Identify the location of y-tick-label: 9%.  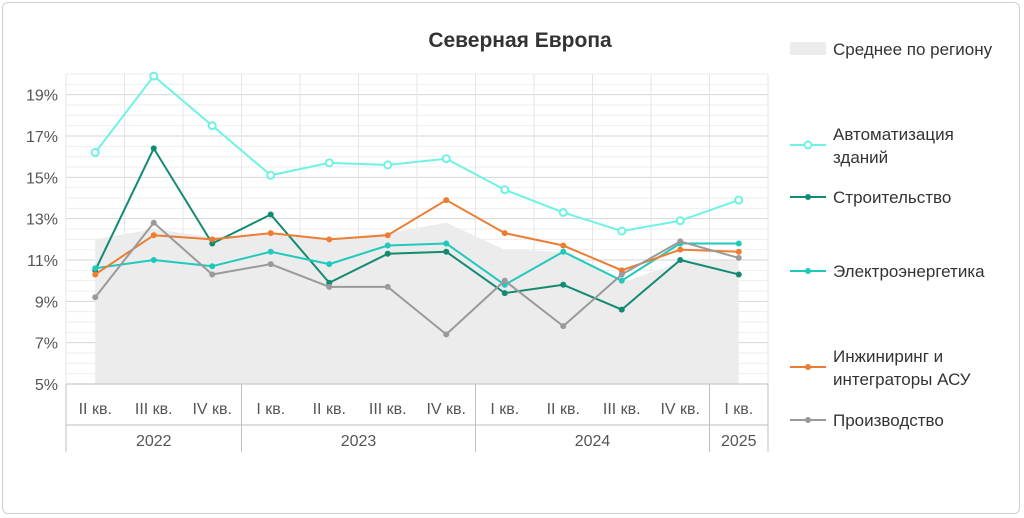
(46, 302).